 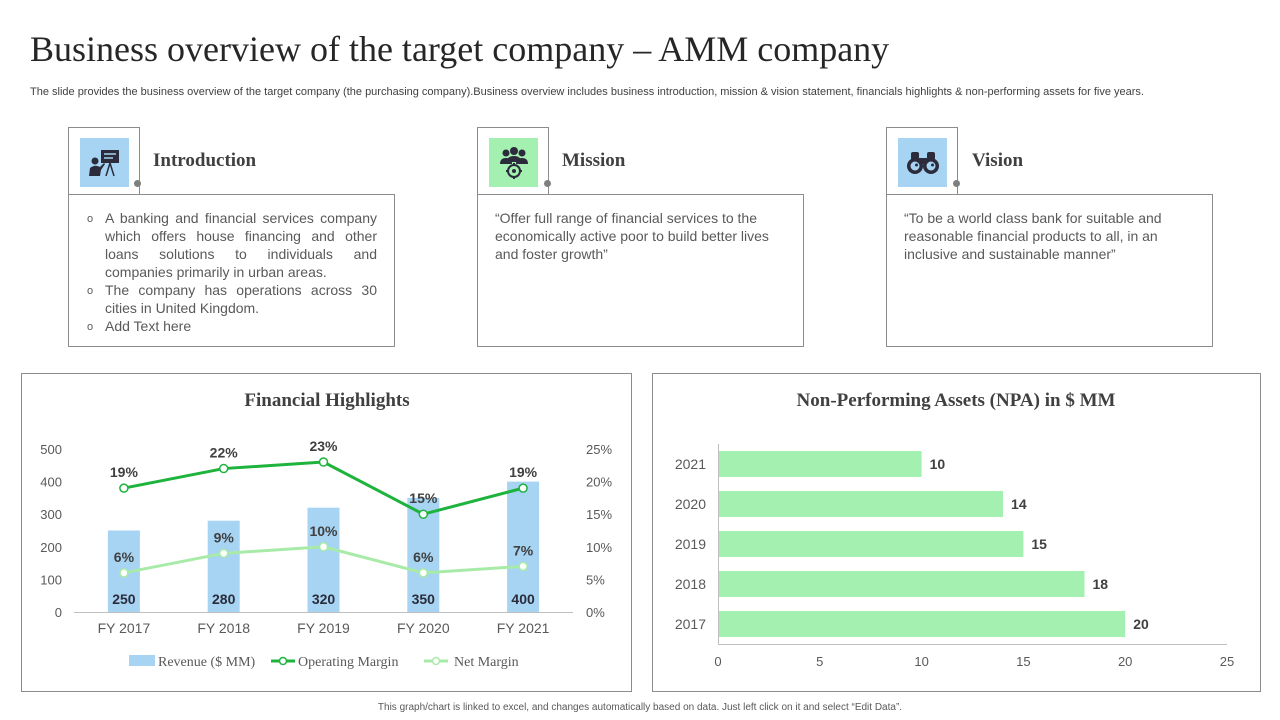 What do you see at coordinates (599, 482) in the screenshot?
I see `y2-axis-tick-label: 20%` at bounding box center [599, 482].